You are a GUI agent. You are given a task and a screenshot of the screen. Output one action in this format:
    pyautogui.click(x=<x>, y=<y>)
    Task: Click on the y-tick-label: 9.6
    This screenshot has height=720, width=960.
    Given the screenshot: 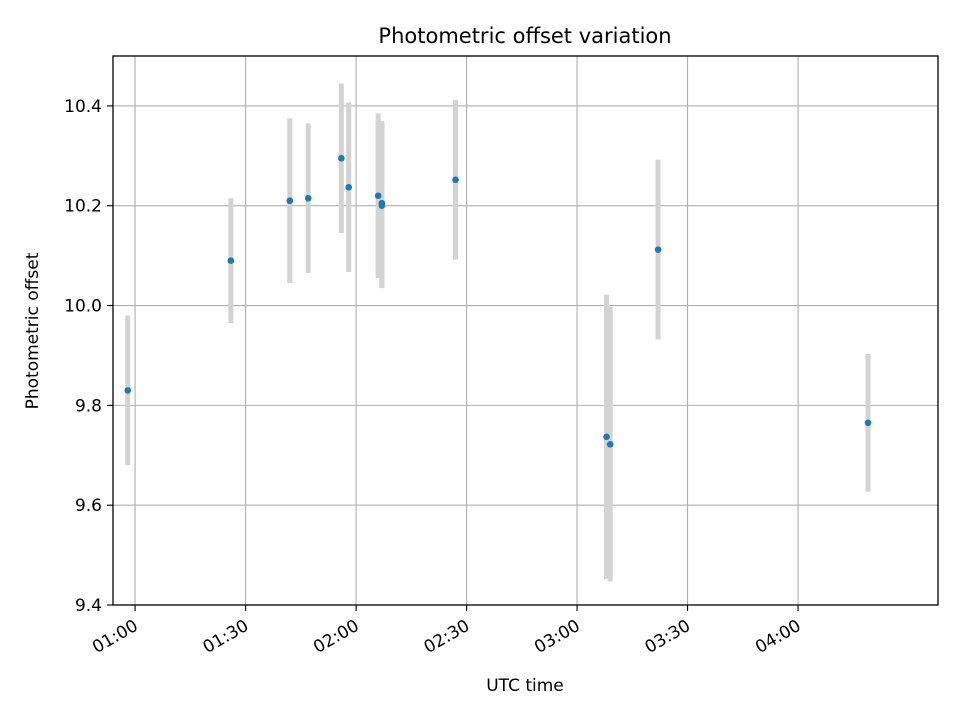 What is the action you would take?
    pyautogui.click(x=88, y=506)
    